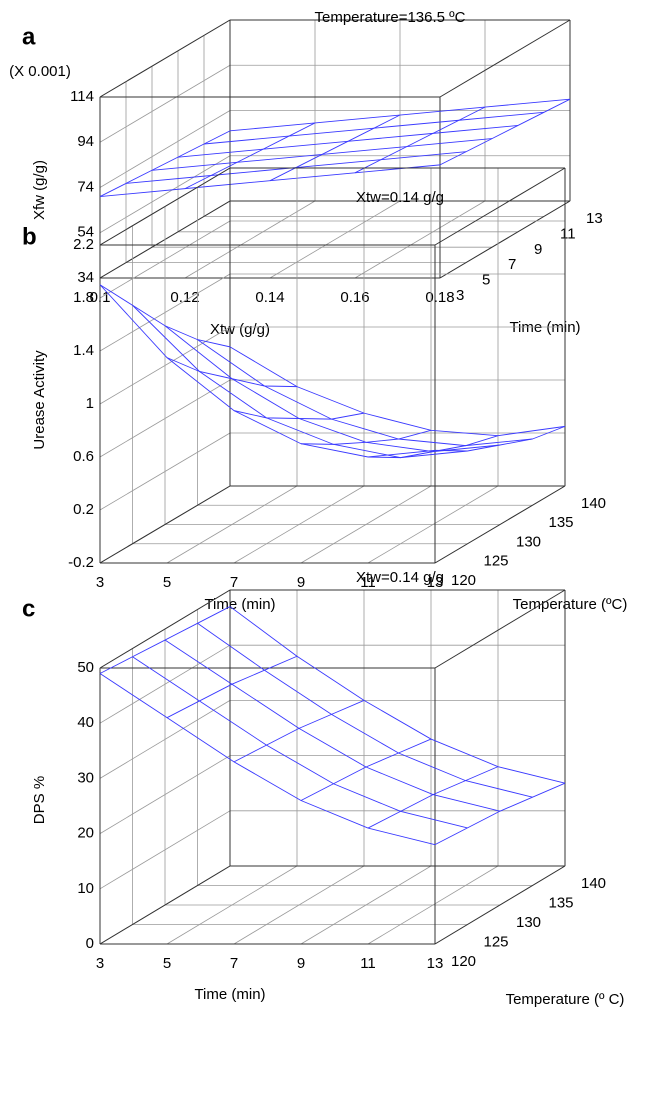  I want to click on z-tick-label: 50, so click(85, 667).